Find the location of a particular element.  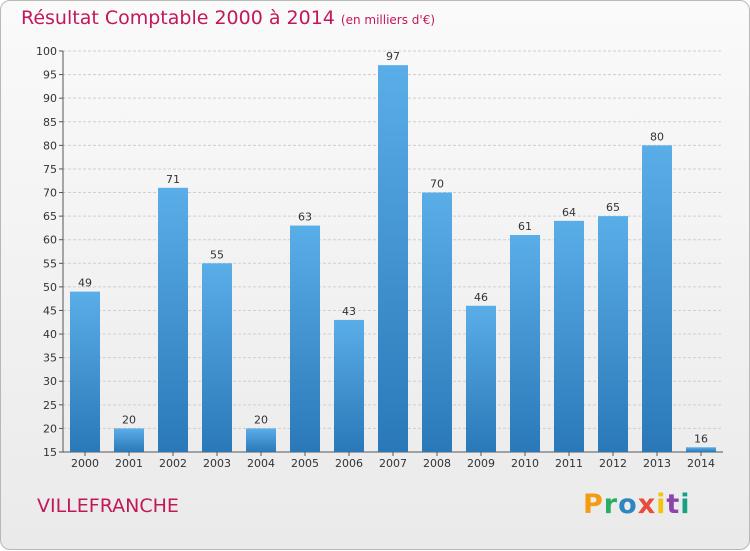

value-label-2007: 97 is located at coordinates (393, 56).